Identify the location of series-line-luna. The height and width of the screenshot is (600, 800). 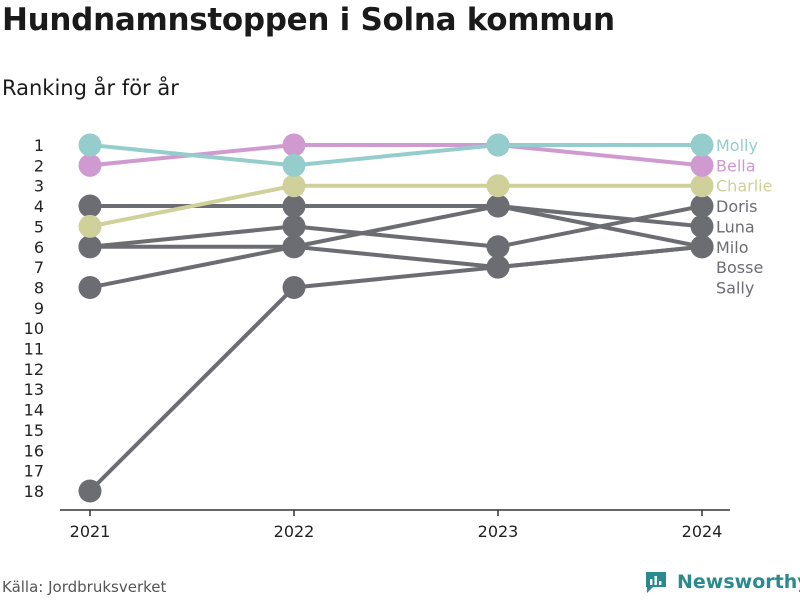
(396, 226).